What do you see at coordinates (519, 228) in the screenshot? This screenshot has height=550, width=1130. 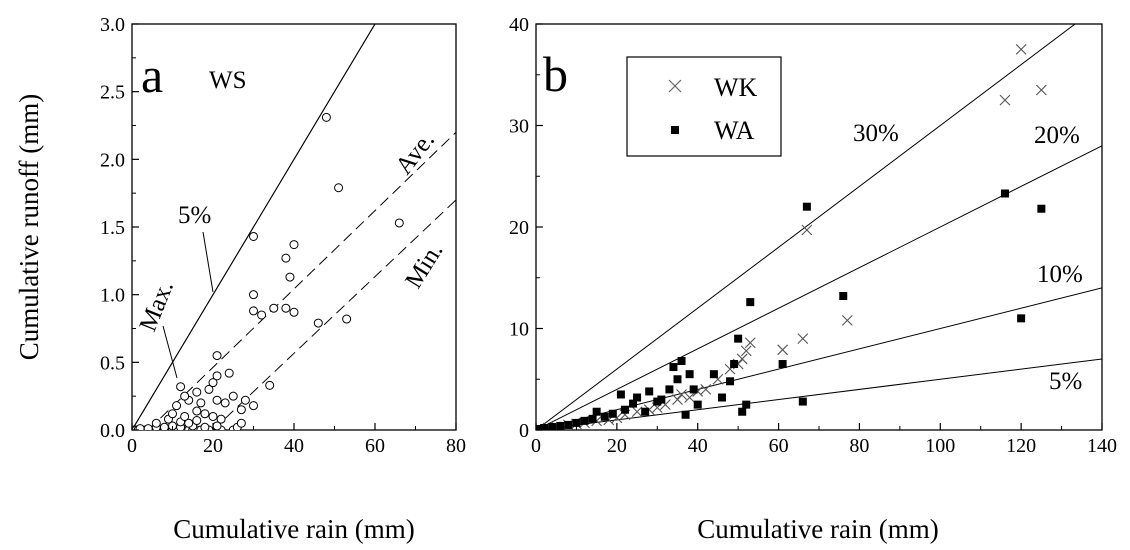 I see `b-y-tick-label: 20` at bounding box center [519, 228].